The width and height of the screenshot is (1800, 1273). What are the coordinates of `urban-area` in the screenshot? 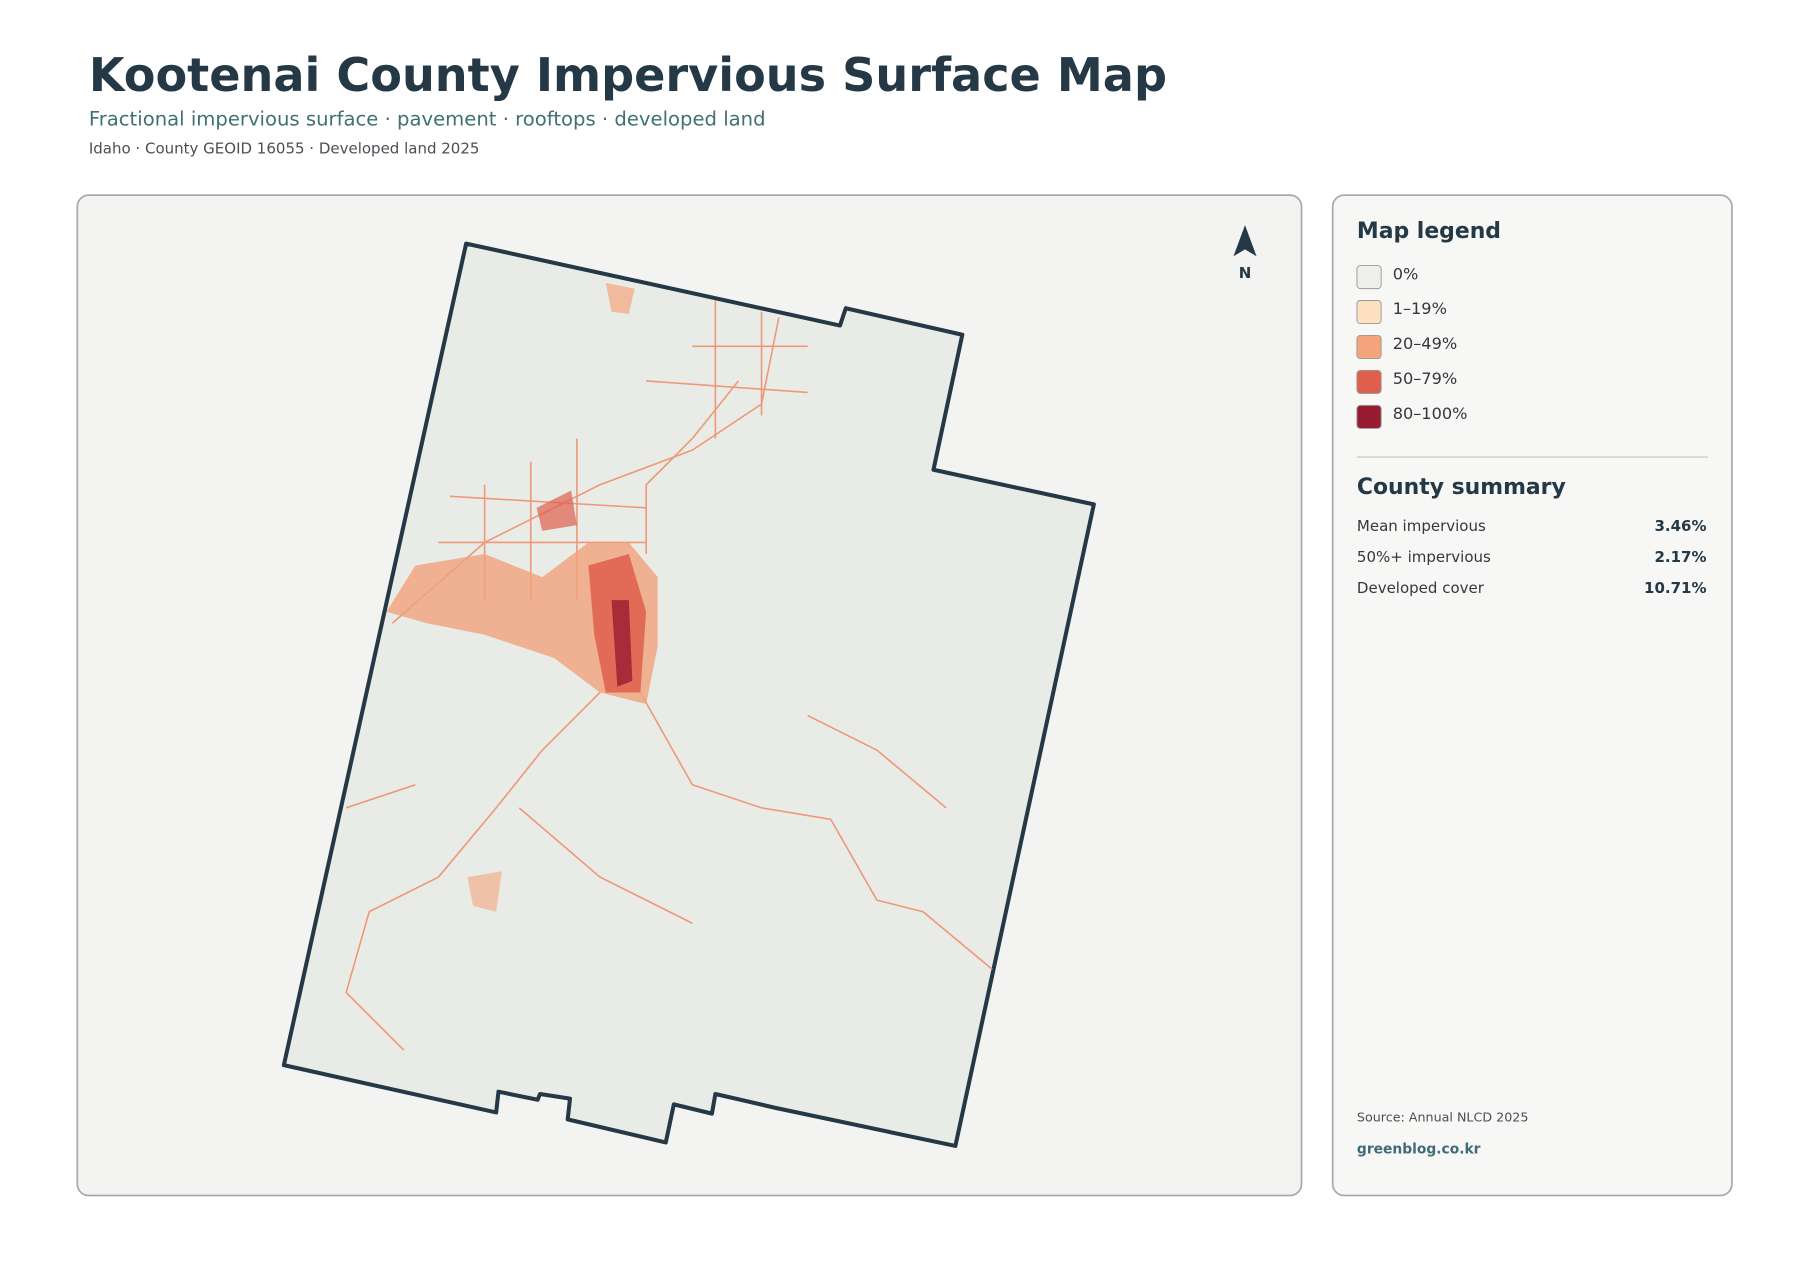 It's located at (522, 597).